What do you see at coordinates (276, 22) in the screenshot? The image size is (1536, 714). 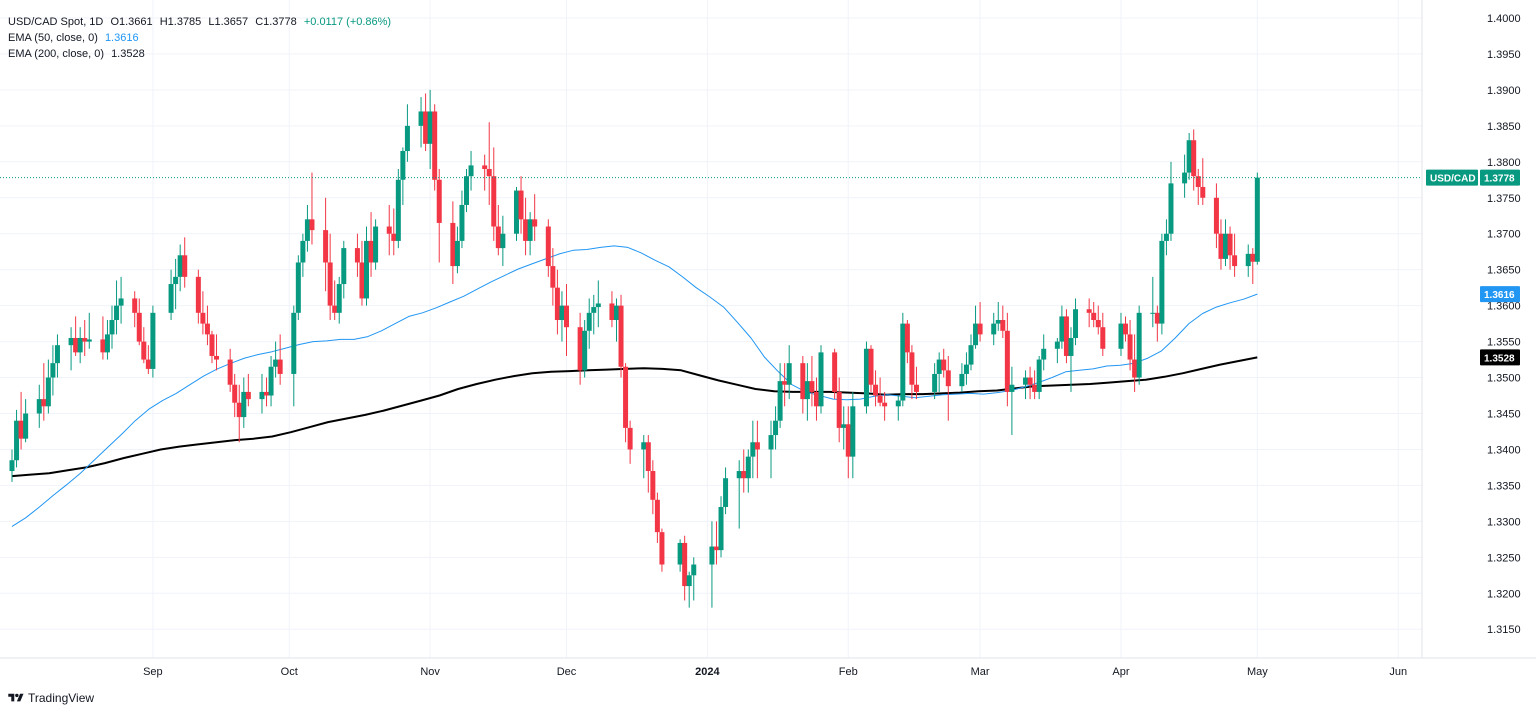 I see `legend-close: C1.3778` at bounding box center [276, 22].